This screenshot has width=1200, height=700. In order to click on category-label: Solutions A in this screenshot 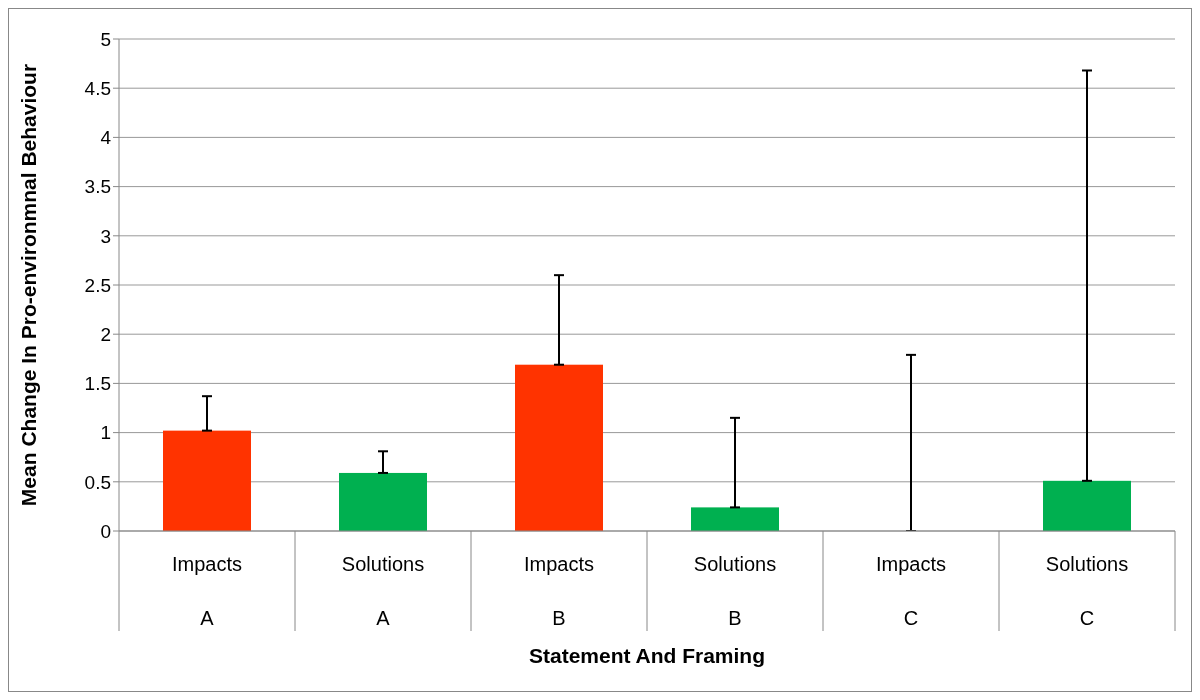, I will do `click(383, 591)`.